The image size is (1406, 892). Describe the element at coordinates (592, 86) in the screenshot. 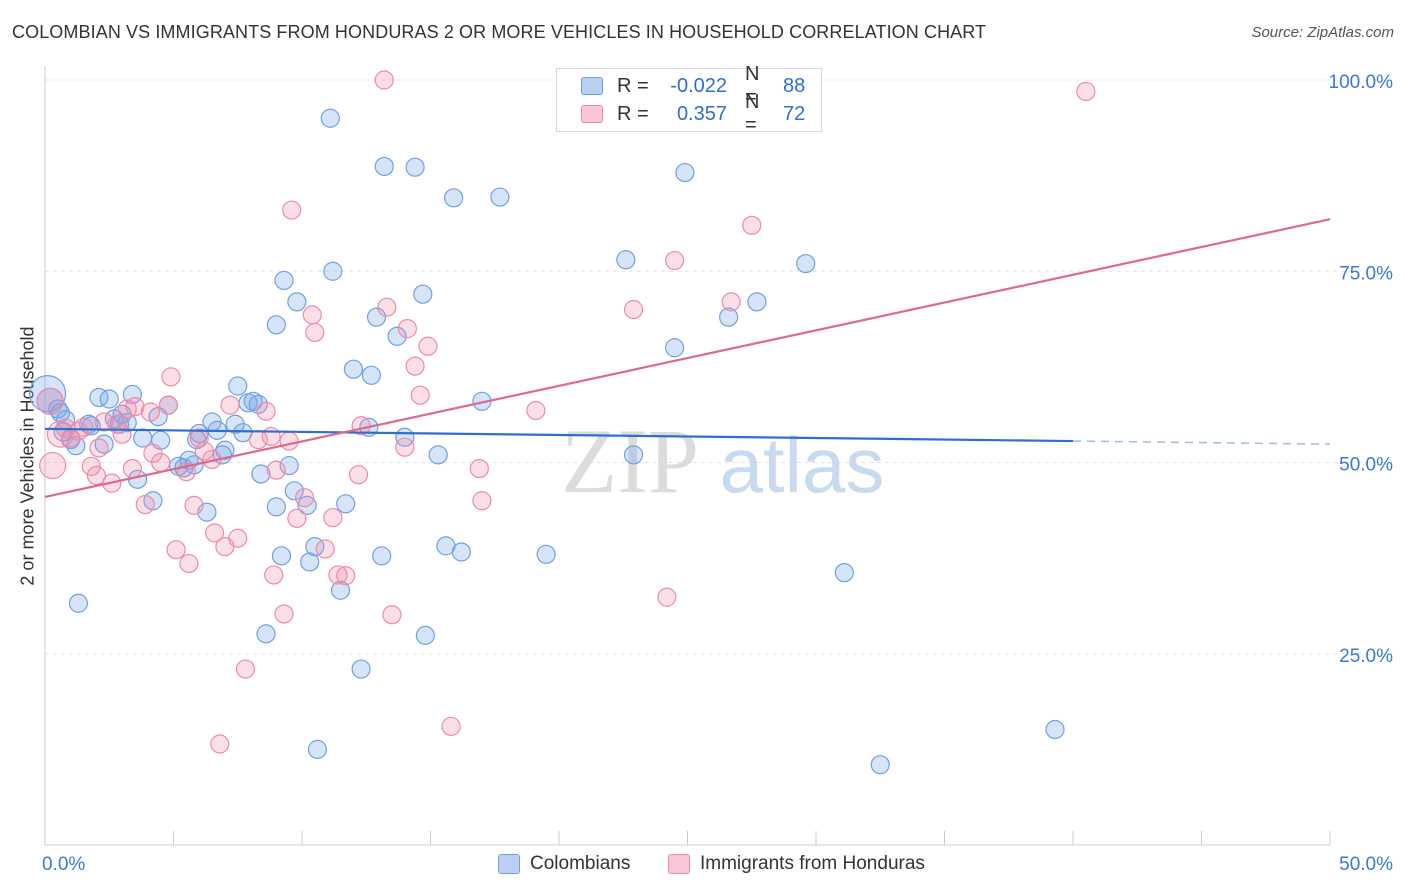

I see `legend-swatch-blue` at that location.